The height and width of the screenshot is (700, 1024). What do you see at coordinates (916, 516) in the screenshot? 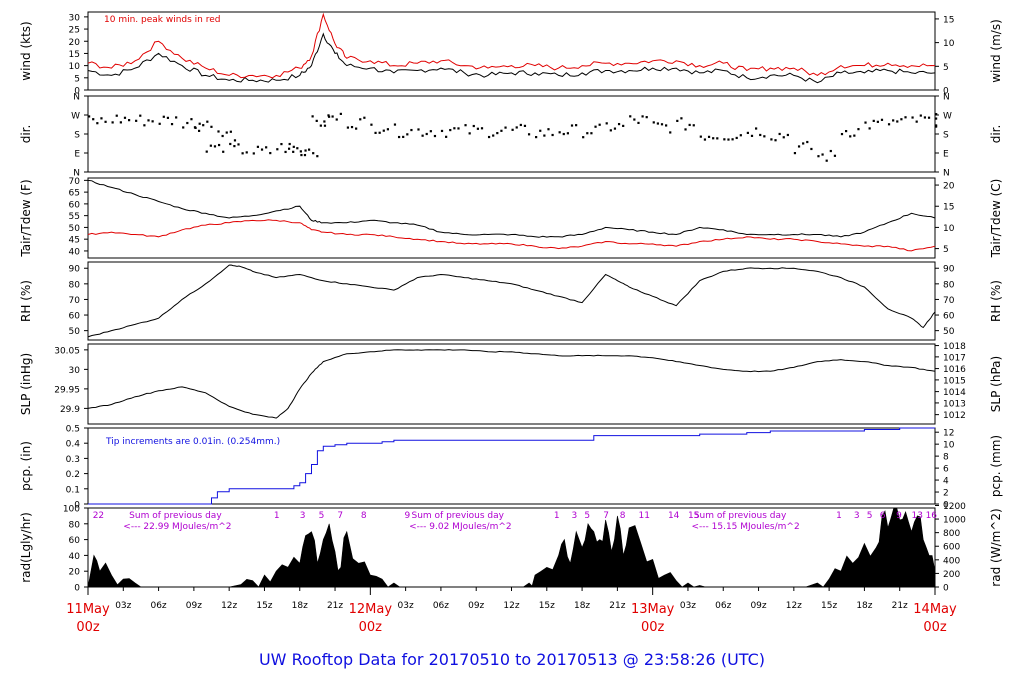
I see `radiation-hour-label: 13` at bounding box center [916, 516].